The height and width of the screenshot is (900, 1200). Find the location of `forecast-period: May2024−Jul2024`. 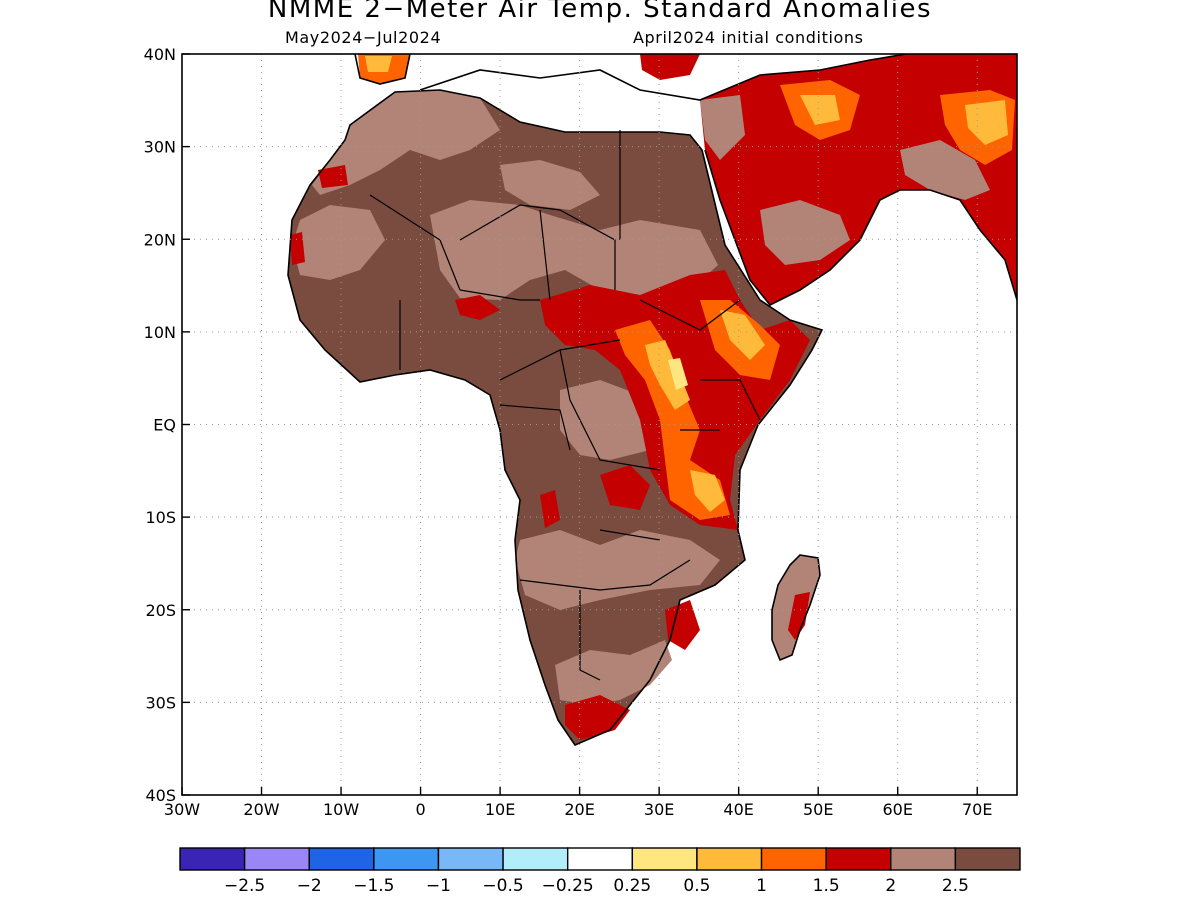

forecast-period: May2024−Jul2024 is located at coordinates (363, 37).